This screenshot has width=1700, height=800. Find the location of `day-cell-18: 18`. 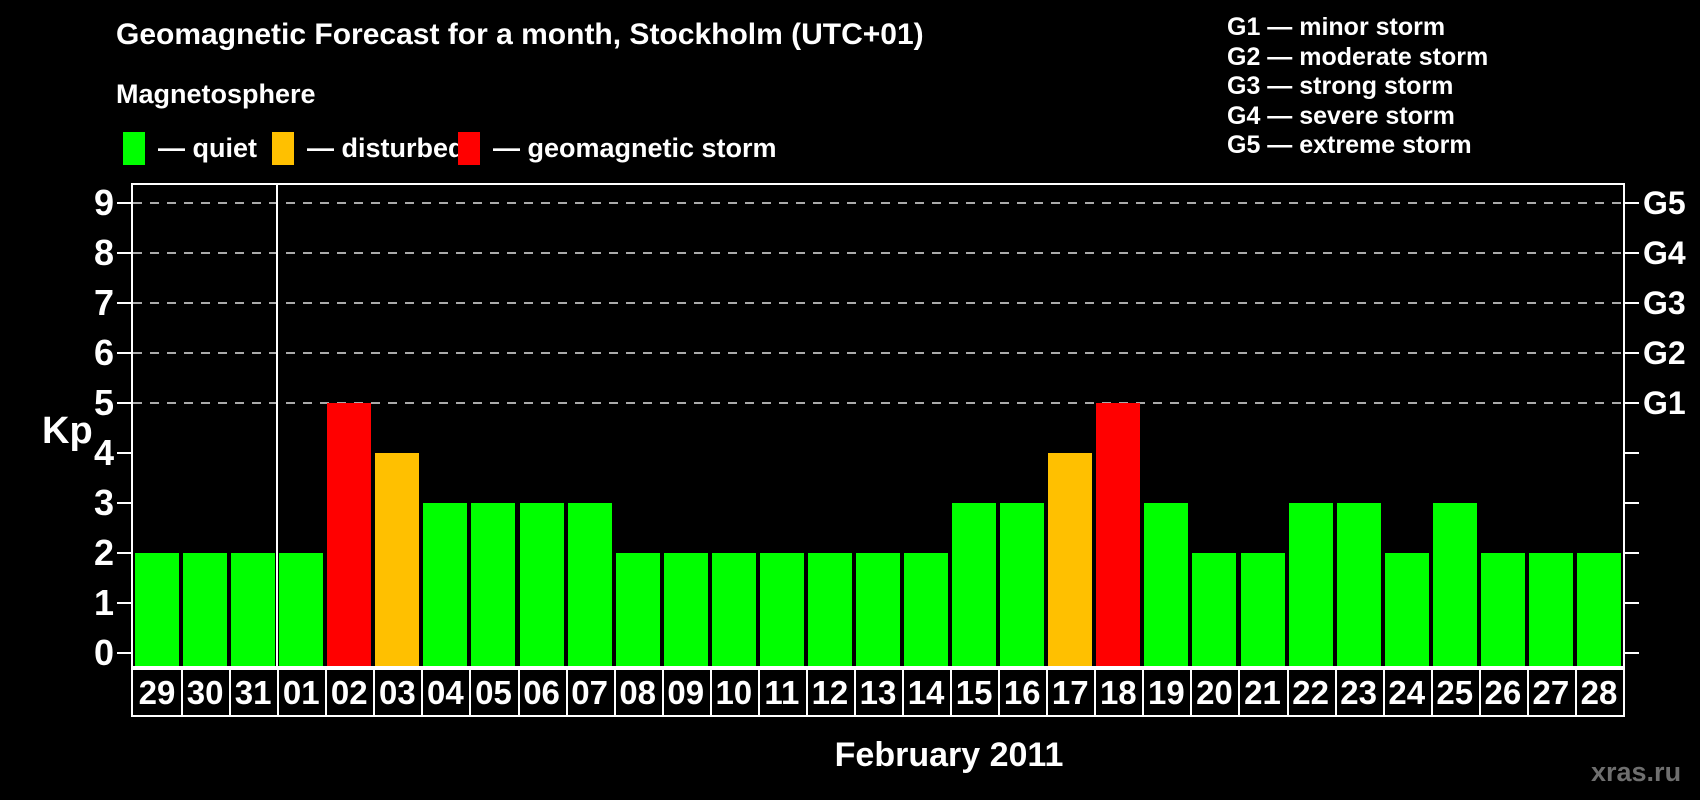

day-cell-18: 18 is located at coordinates (1119, 692).